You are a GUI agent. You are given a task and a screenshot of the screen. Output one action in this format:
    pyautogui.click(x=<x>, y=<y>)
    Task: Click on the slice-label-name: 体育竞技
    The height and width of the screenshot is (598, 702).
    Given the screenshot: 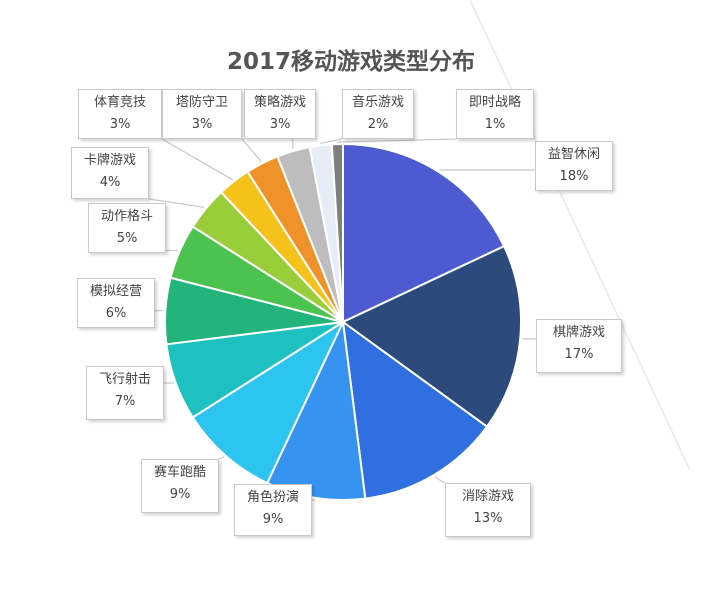 What is the action you would take?
    pyautogui.click(x=119, y=102)
    